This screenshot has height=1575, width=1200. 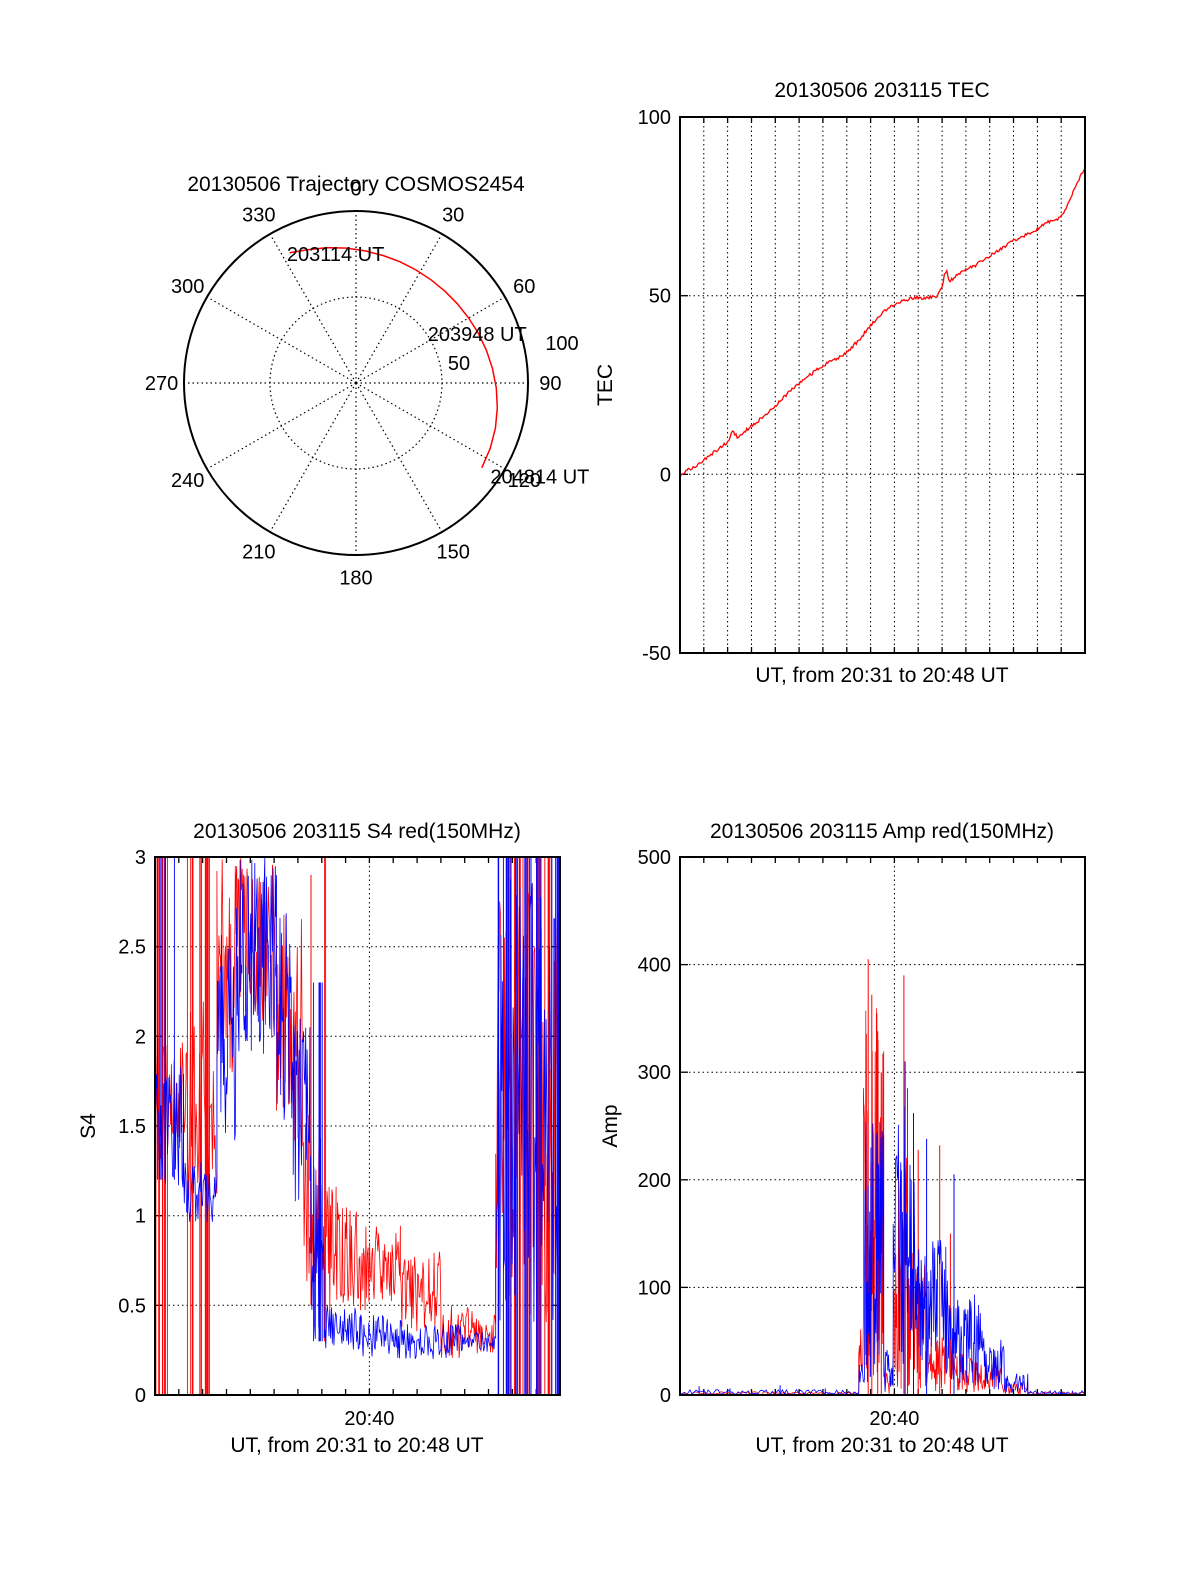 I want to click on azimuth-label: 120, so click(x=524, y=481).